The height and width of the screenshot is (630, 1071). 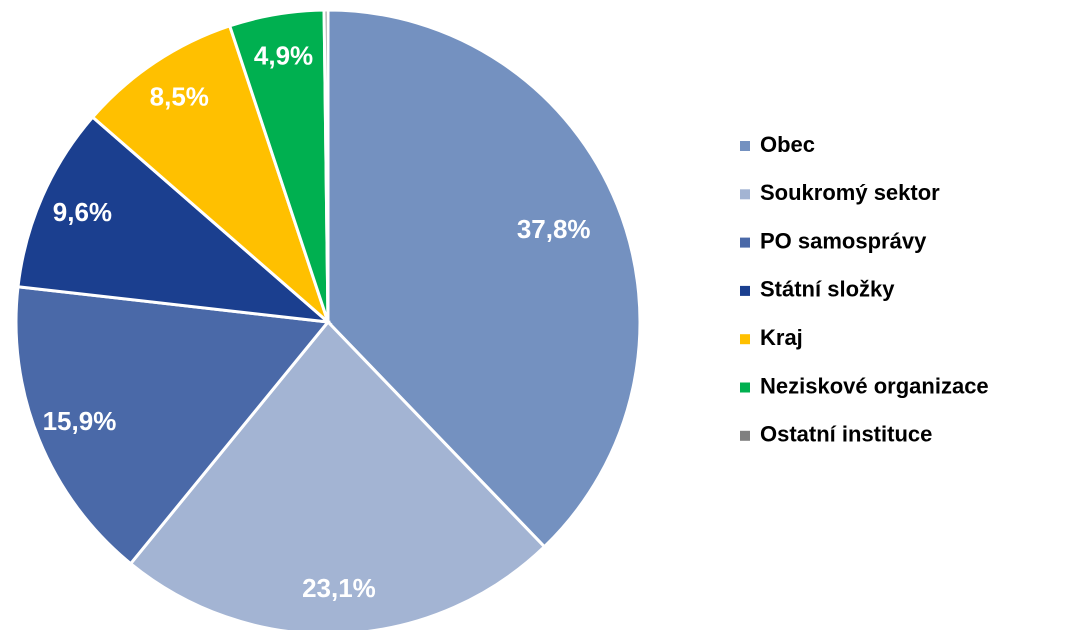 I want to click on legend-label: Neziskové organizace, so click(x=874, y=385).